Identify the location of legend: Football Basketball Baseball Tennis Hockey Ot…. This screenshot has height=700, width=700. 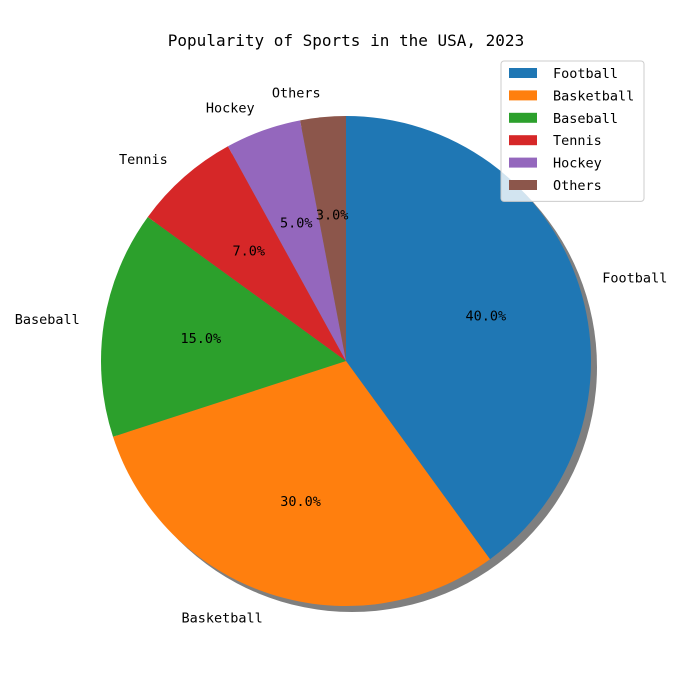
(572, 131).